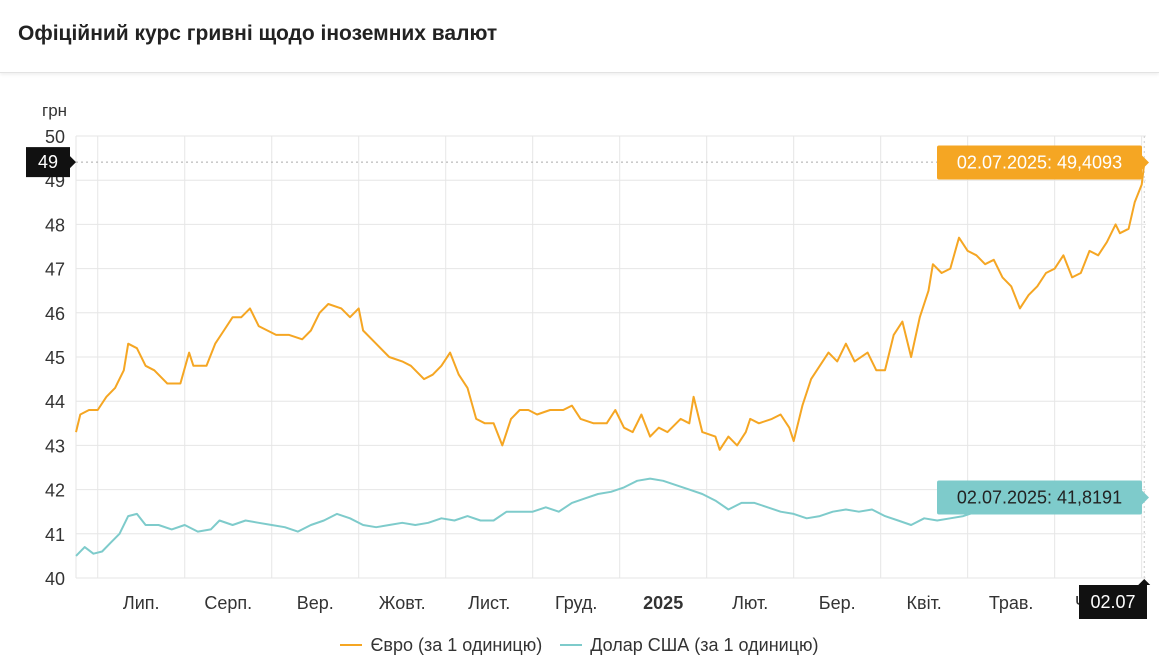 The height and width of the screenshot is (659, 1159). Describe the element at coordinates (924, 603) in the screenshot. I see `x-tick-label: Квіт.` at that location.